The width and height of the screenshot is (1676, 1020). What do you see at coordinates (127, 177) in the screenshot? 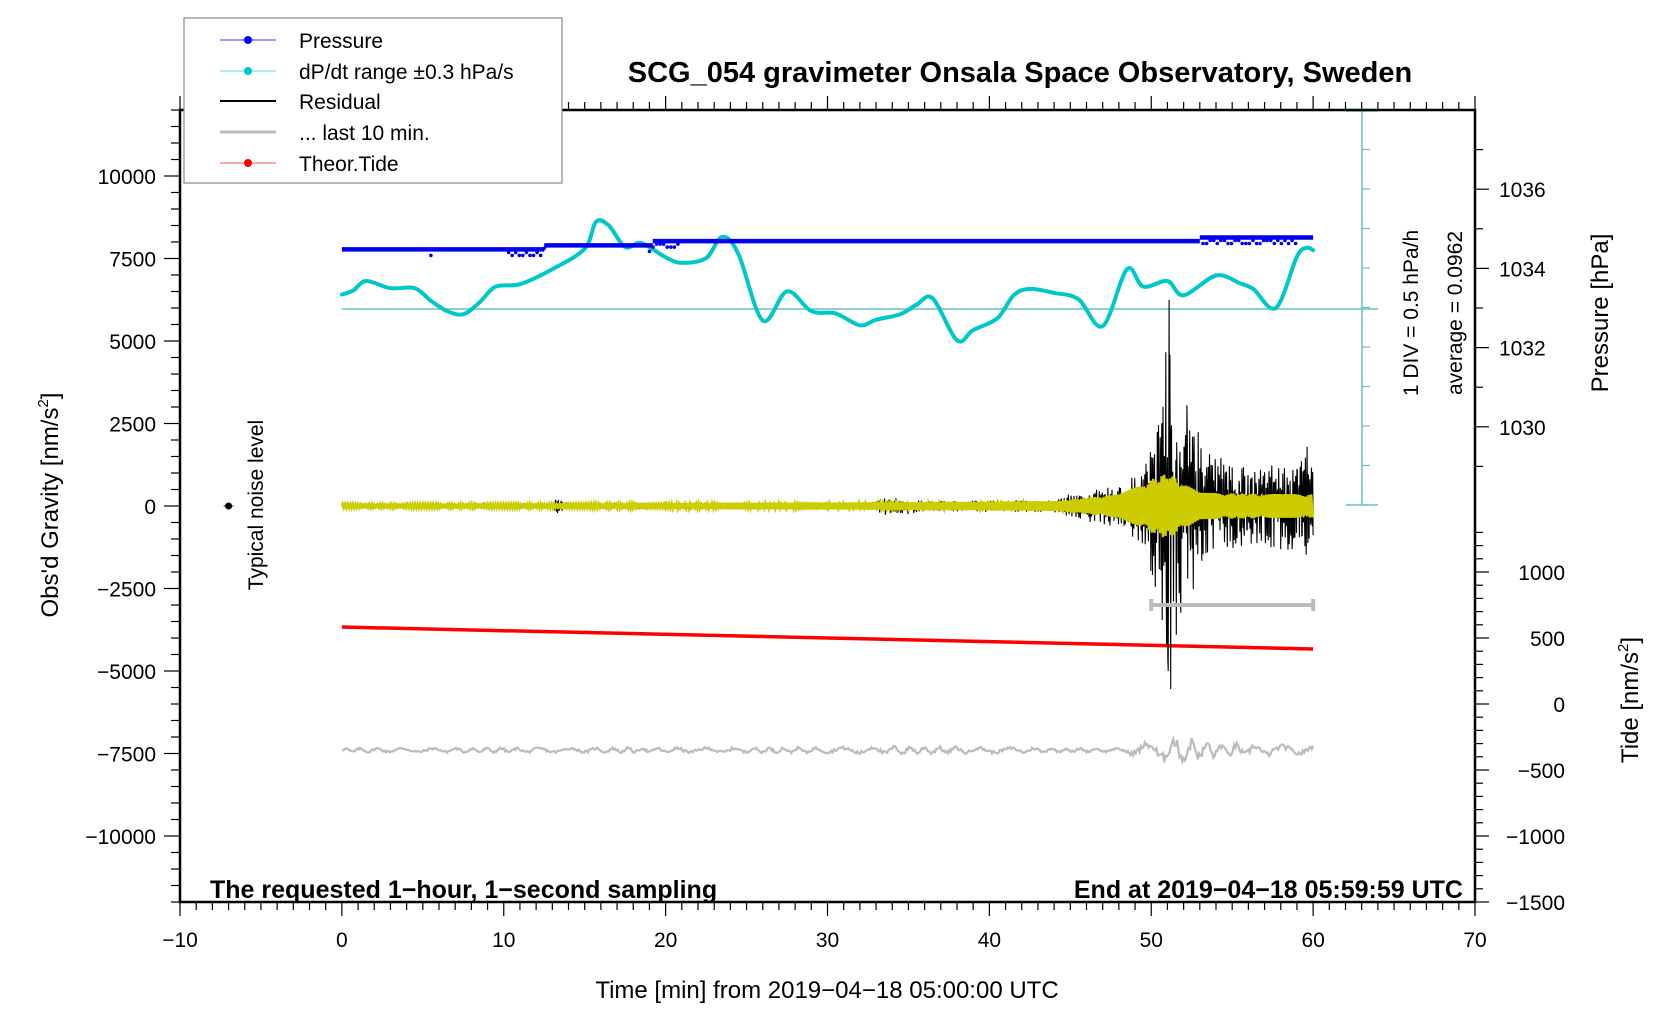
I see `y-left-tick-label: 10000` at bounding box center [127, 177].